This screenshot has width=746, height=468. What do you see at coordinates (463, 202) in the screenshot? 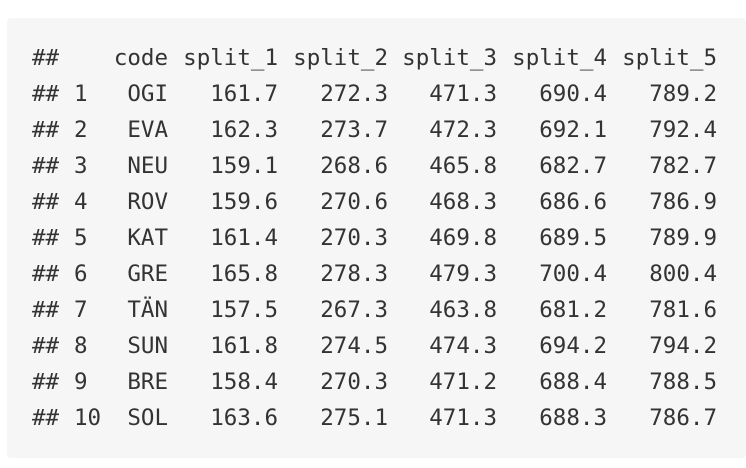
I see `value: 468.3` at bounding box center [463, 202].